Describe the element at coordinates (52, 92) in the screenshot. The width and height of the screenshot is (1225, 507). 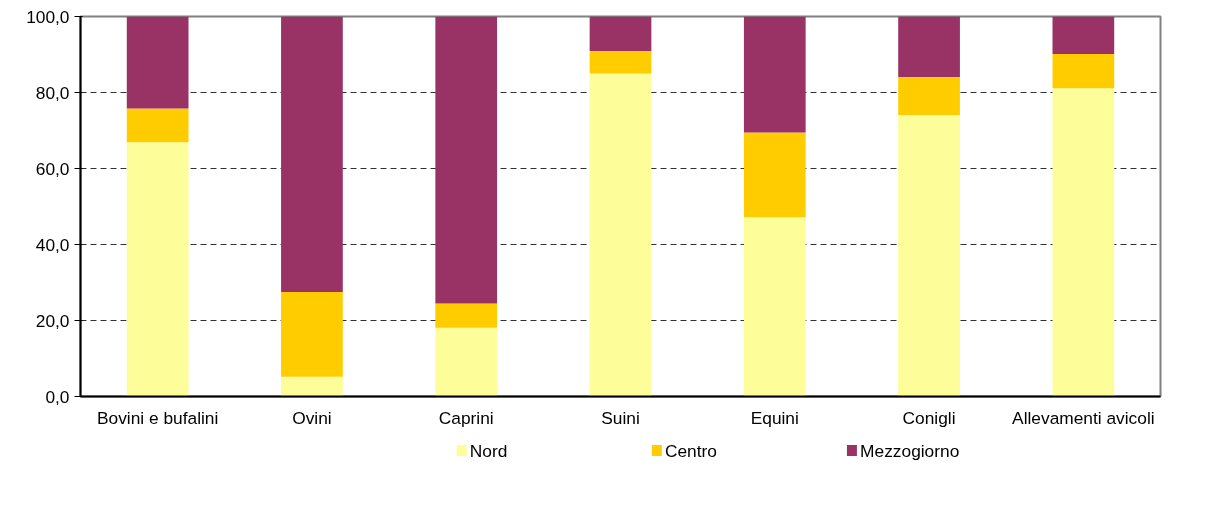
I see `y-tick-label: 80,0` at that location.